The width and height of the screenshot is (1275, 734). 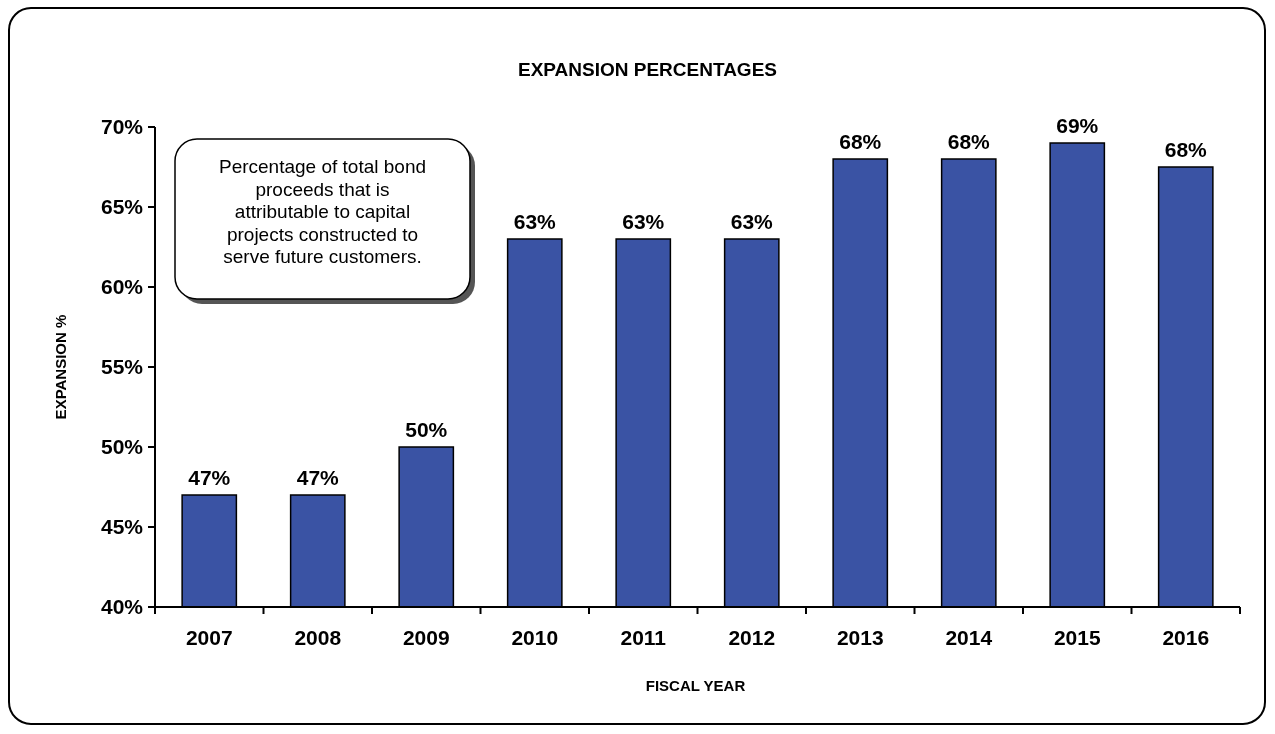 I want to click on y-tick-label: 50%, so click(x=122, y=447).